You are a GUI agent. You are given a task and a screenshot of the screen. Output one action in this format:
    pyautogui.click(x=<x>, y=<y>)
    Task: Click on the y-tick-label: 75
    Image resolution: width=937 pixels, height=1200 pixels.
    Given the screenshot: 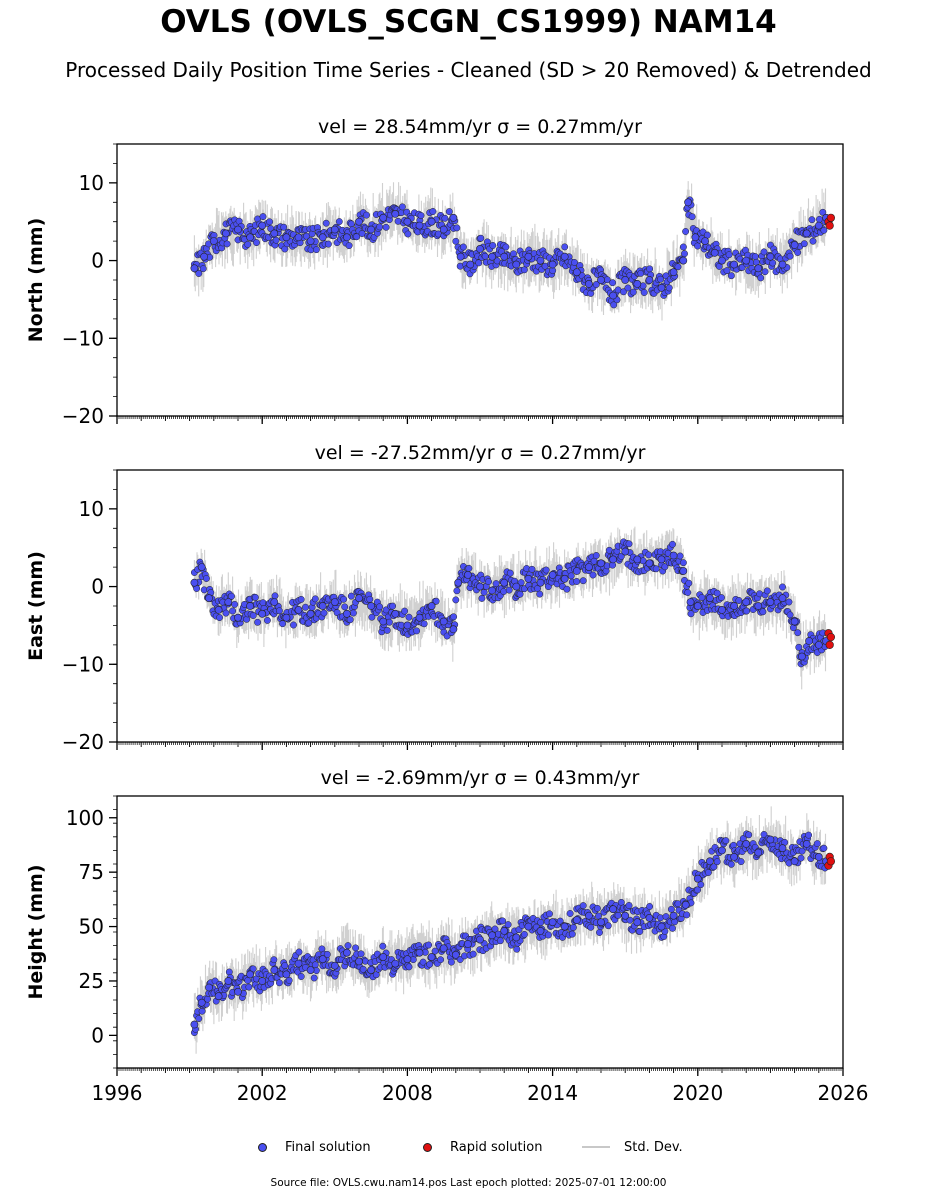 What is the action you would take?
    pyautogui.click(x=91, y=872)
    